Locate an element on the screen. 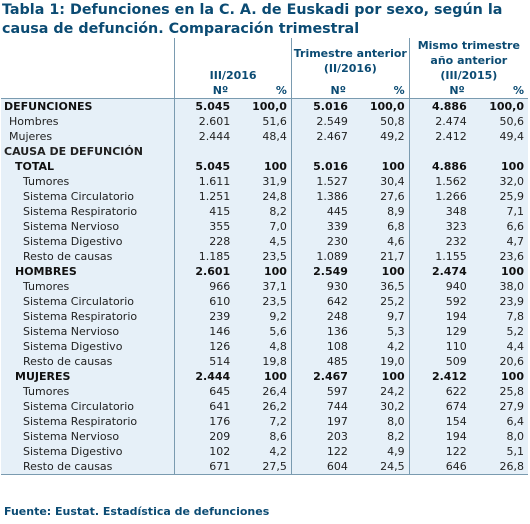  cell-percent: 4,7 is located at coordinates (499, 241).